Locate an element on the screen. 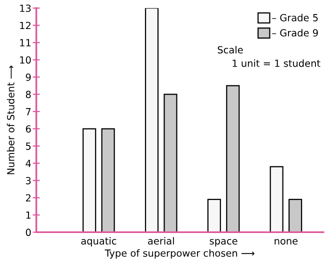 This screenshot has width=330, height=270. y-tick-label: 11 is located at coordinates (25, 42).